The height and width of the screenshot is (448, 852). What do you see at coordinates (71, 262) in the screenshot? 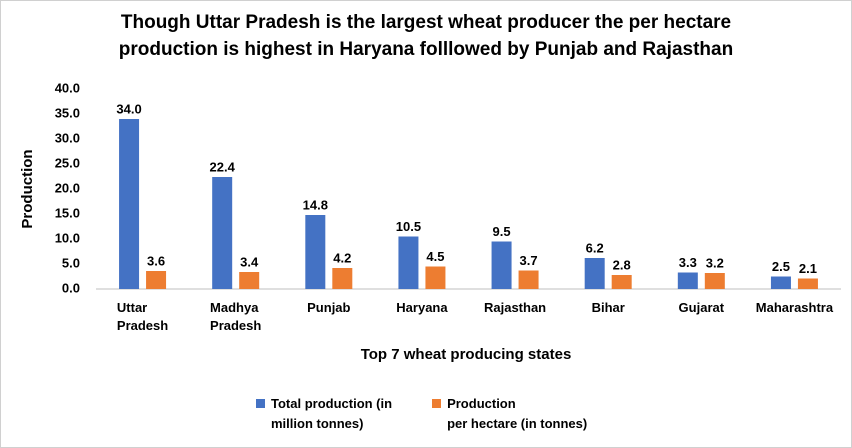
I see `y-tick-label: 5.0` at bounding box center [71, 262].